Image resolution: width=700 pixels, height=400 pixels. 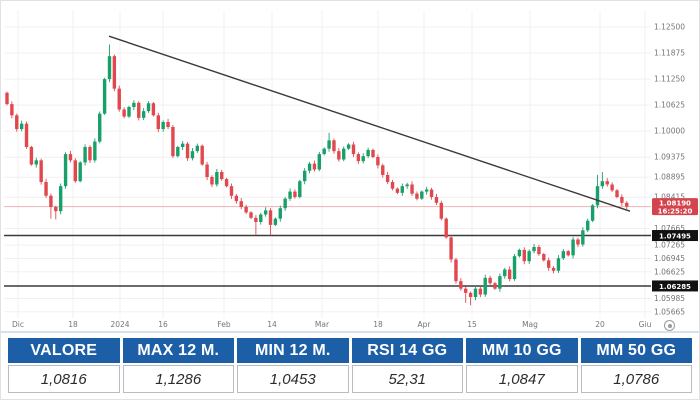 I want to click on stat-col-mm50: MM 50 GG 1,0786, so click(x=636, y=365).